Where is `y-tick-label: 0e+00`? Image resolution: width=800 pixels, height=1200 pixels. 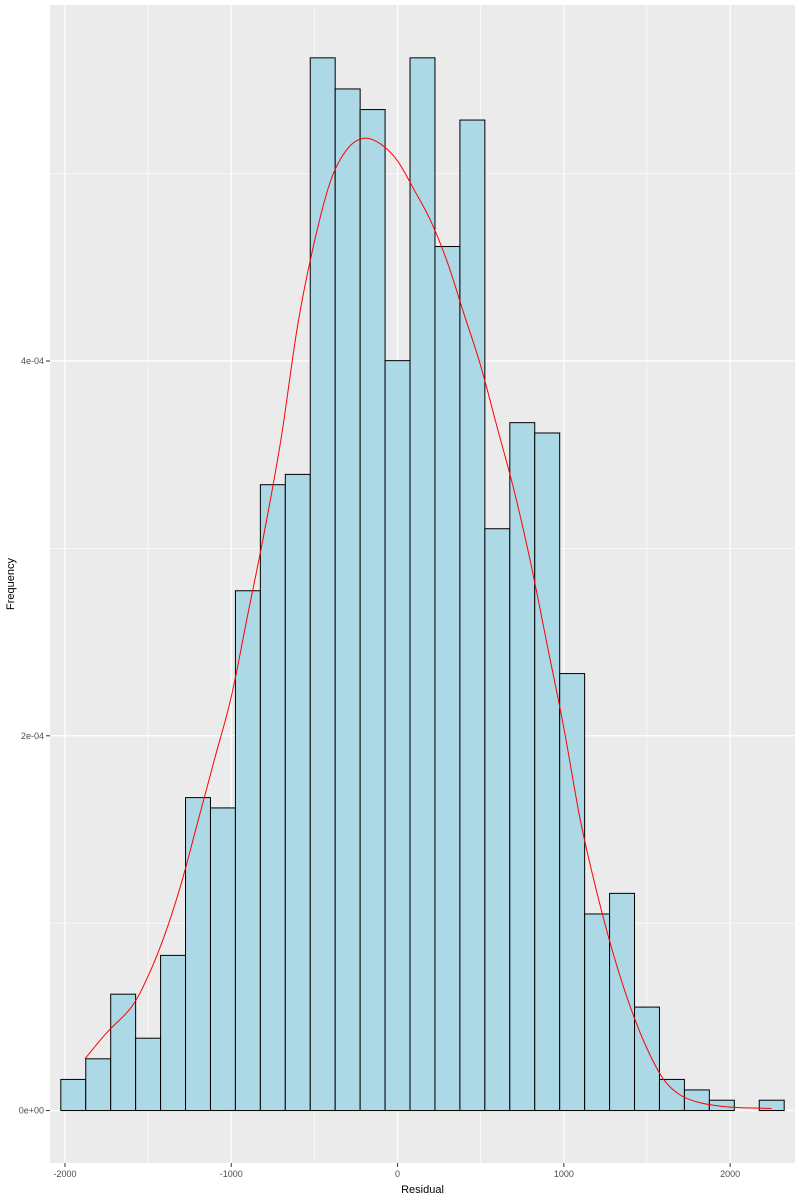
y-tick-label: 0e+00 is located at coordinates (31, 1111).